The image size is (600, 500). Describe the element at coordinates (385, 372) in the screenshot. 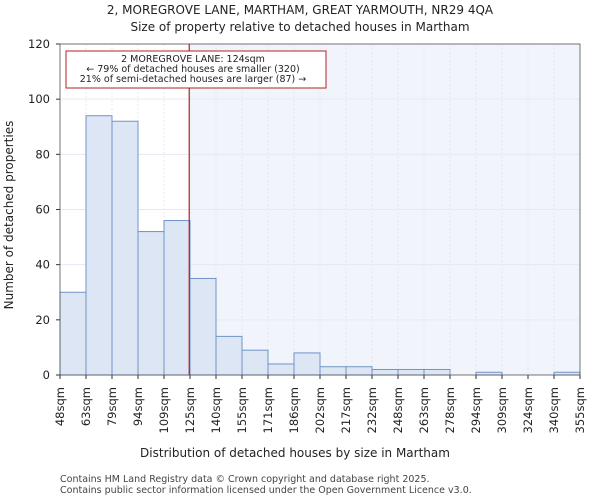

I see `bar-232sqm` at that location.